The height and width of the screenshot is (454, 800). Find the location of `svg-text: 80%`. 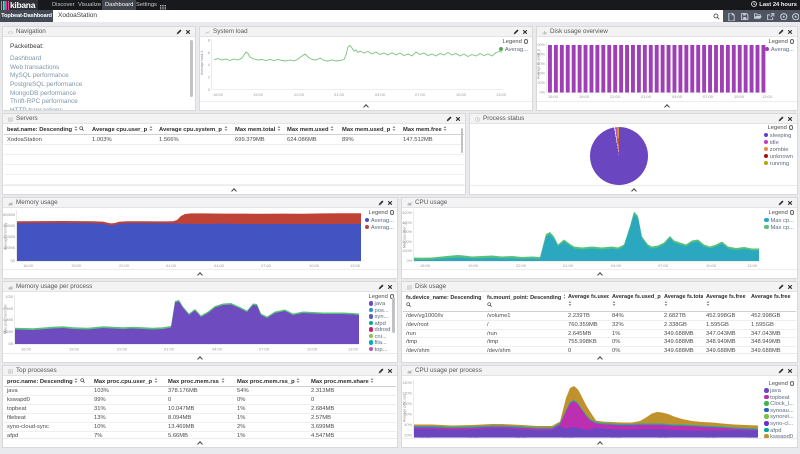

svg-text: 80% is located at coordinates (541, 55).